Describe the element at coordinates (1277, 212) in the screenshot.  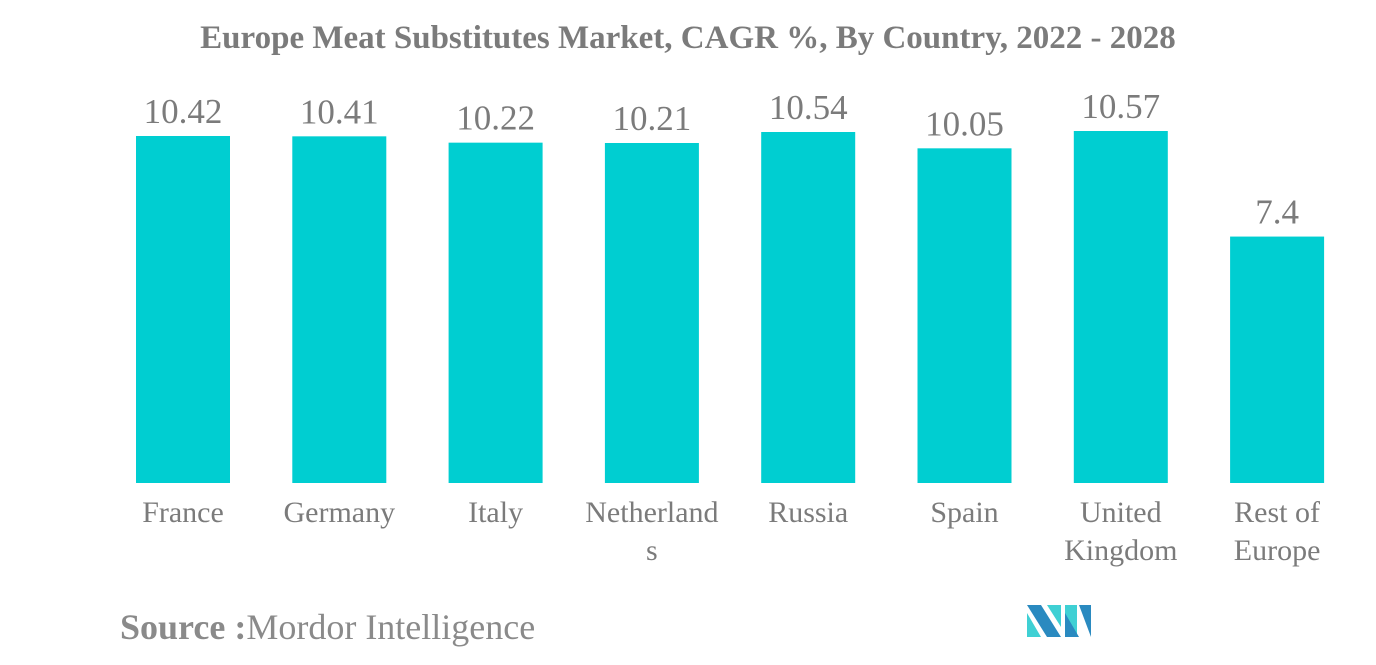
I see `data-label: 7.4` at that location.